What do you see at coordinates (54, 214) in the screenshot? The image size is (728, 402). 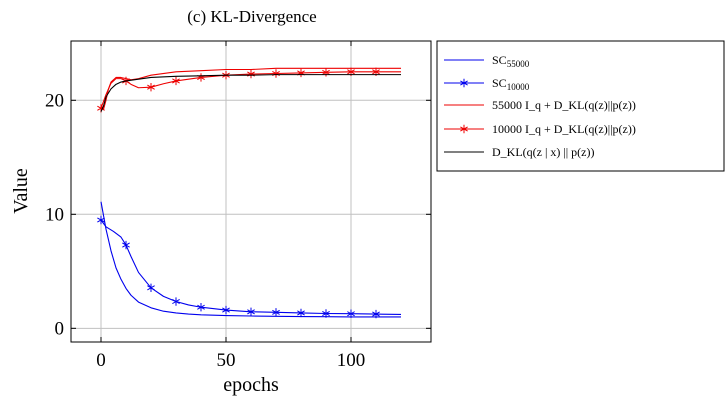 I see `y-tick-label: 10` at bounding box center [54, 214].